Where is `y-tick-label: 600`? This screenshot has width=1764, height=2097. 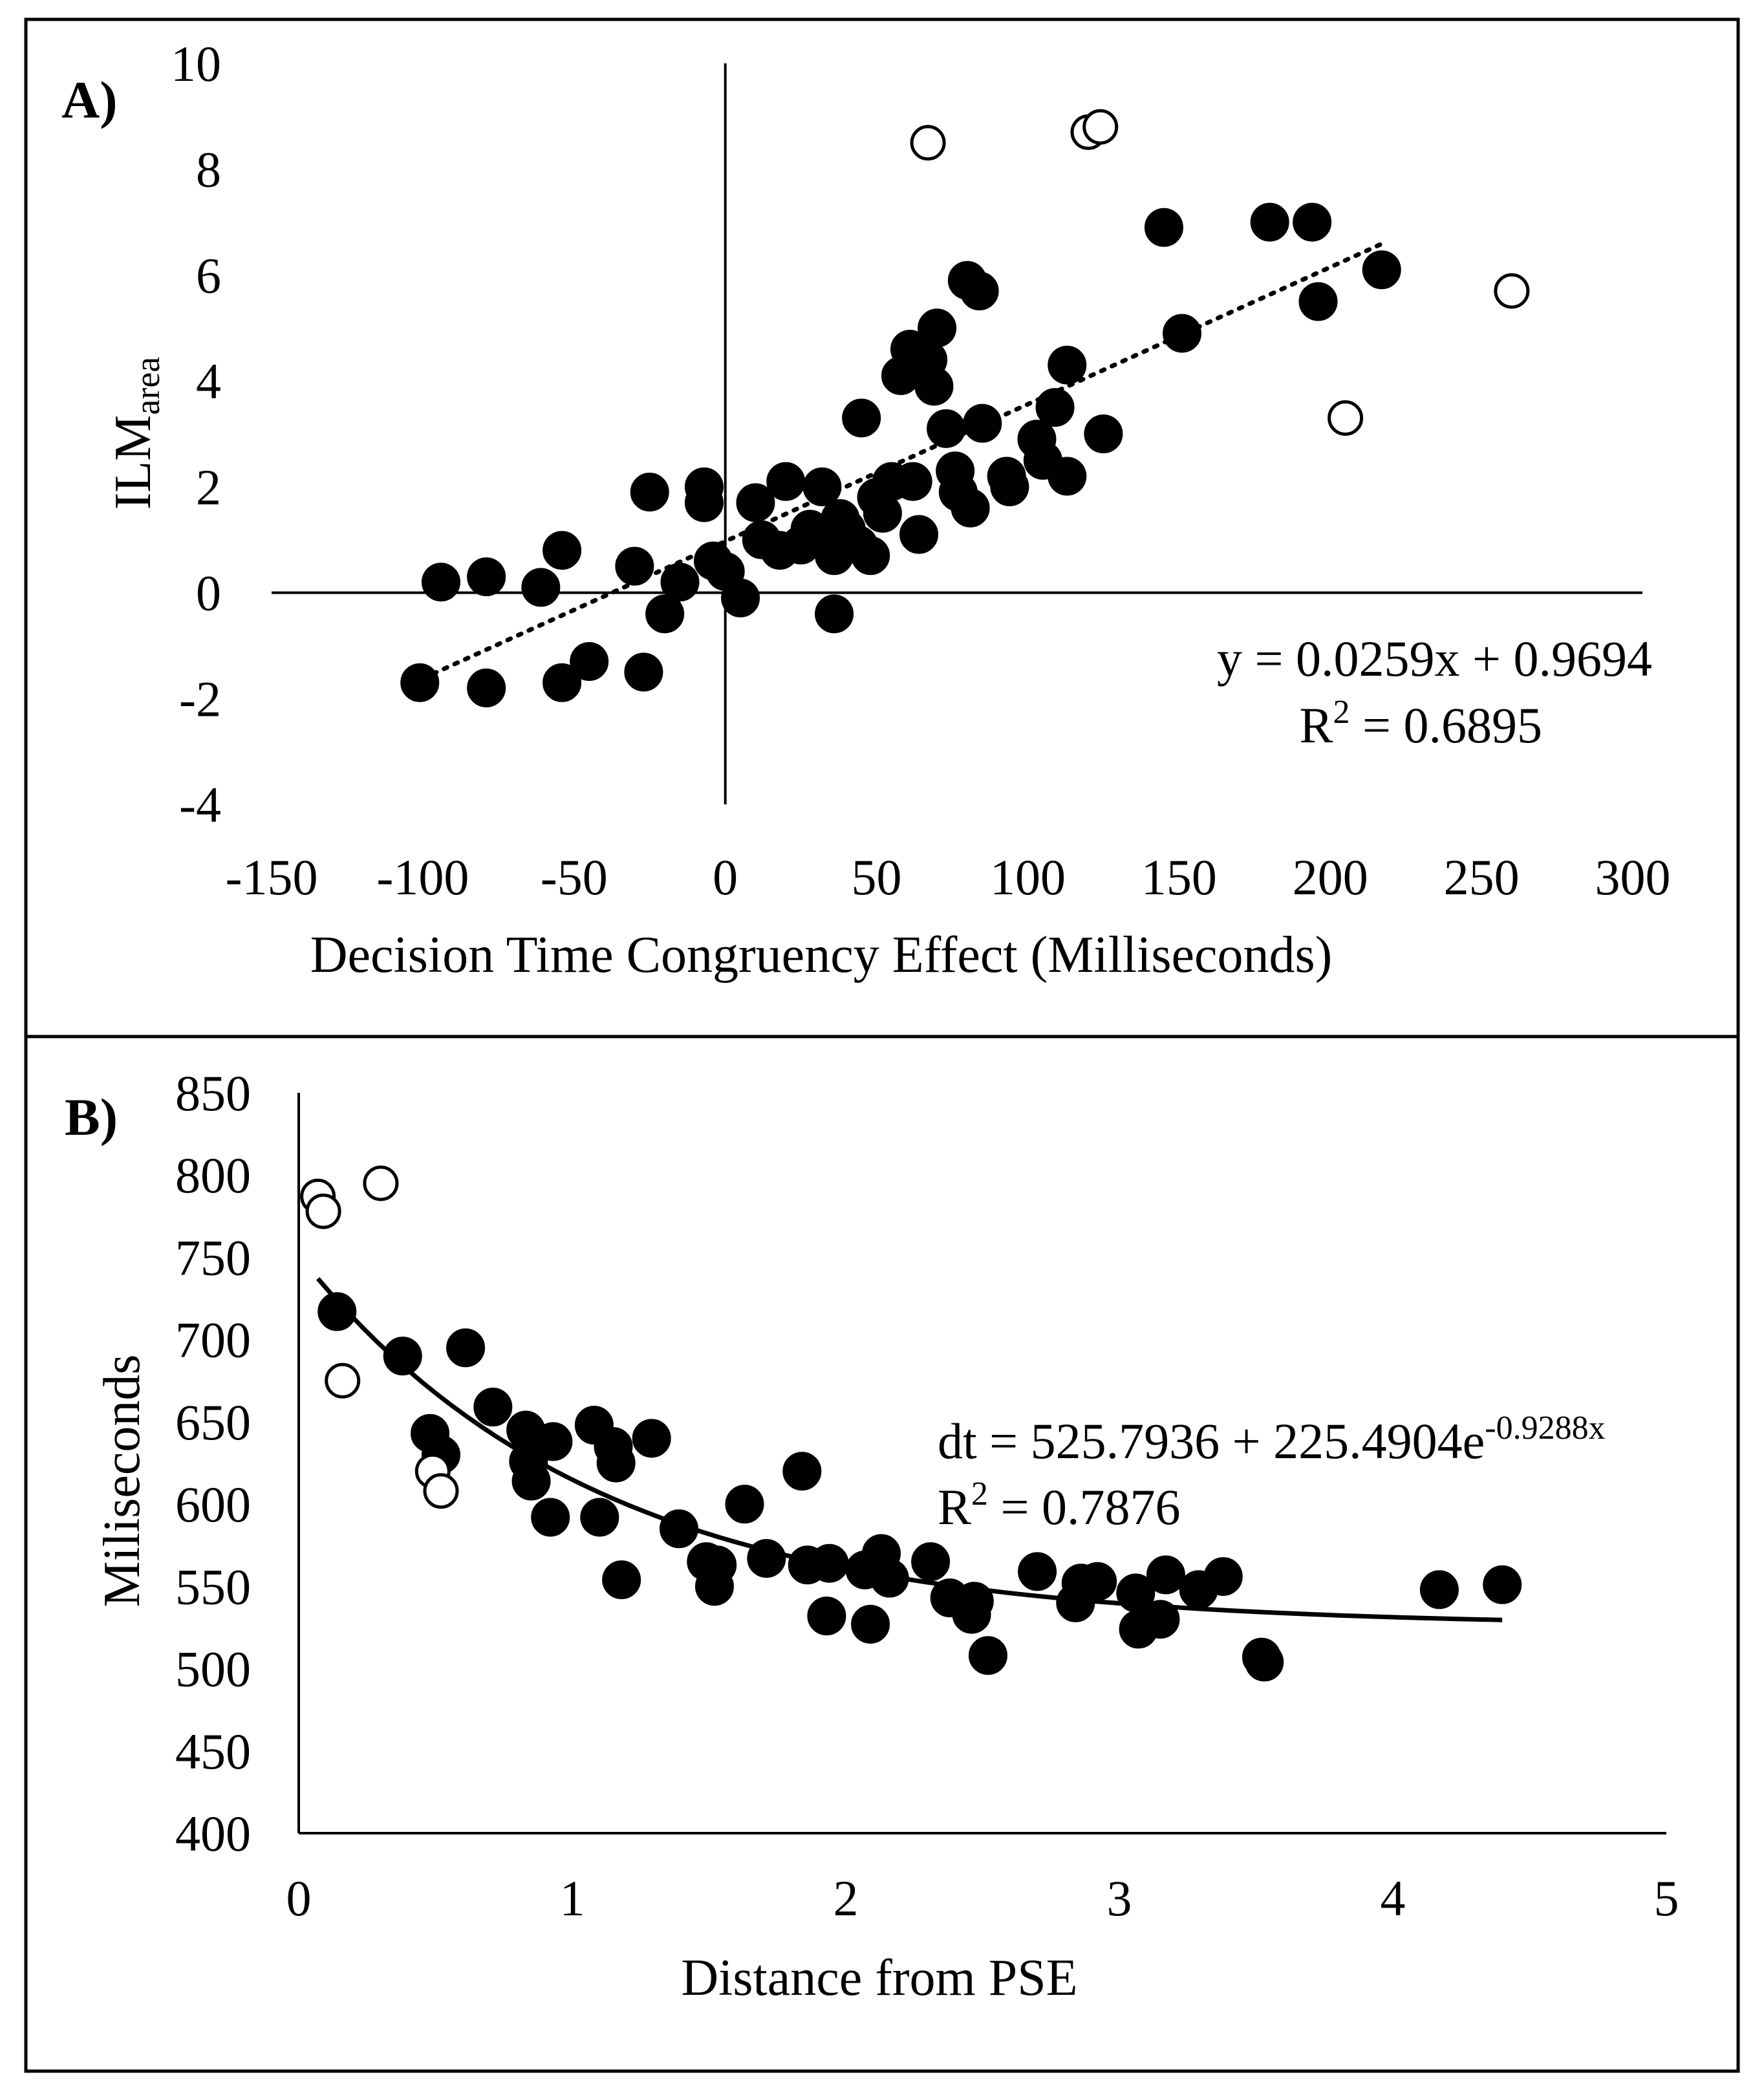
y-tick-label: 600 is located at coordinates (213, 1504).